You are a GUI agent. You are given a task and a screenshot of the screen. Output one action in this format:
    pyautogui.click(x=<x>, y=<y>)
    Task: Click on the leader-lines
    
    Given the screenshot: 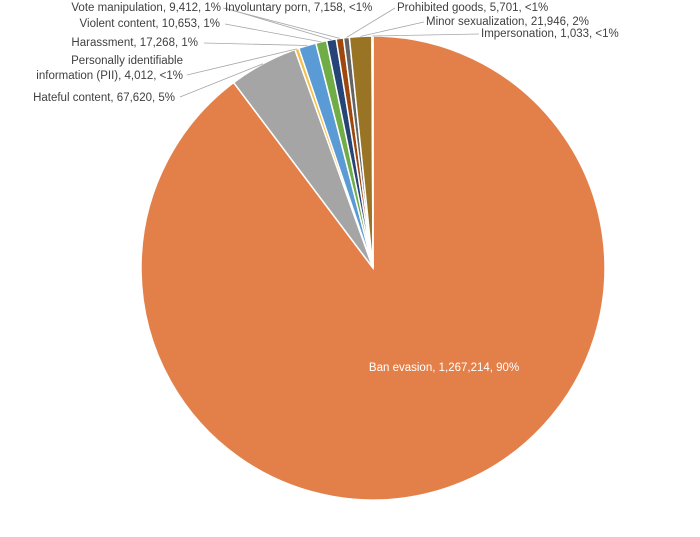 What is the action you would take?
    pyautogui.click(x=329, y=52)
    